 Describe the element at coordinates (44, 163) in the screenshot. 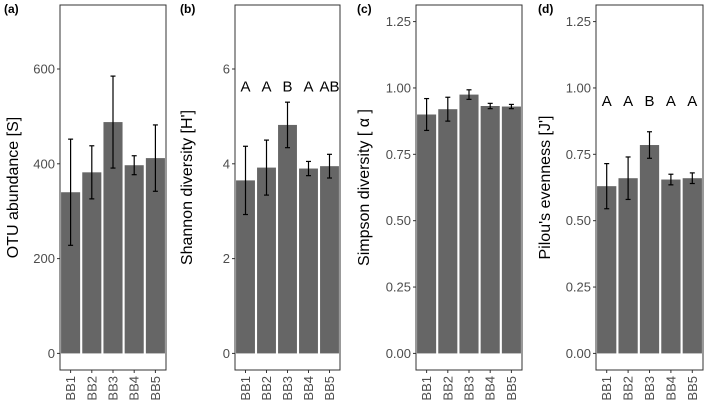

I see `y-tick-label: 400` at that location.